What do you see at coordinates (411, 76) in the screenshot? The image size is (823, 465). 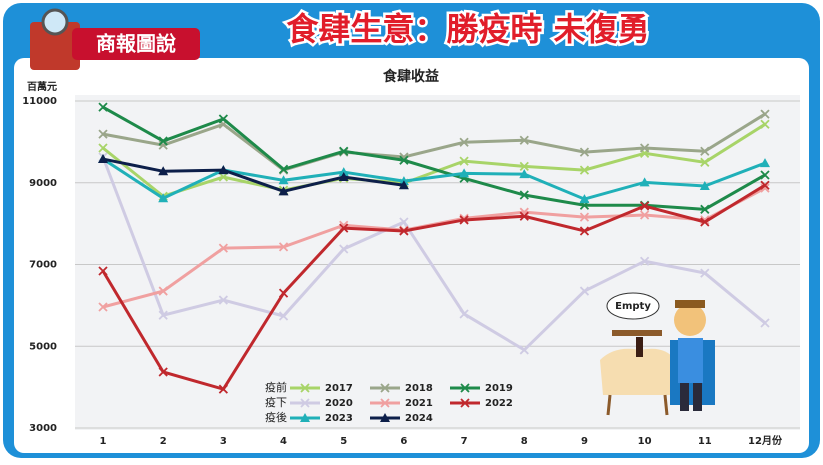 I see `chart-title: 食肆收益` at bounding box center [411, 76].